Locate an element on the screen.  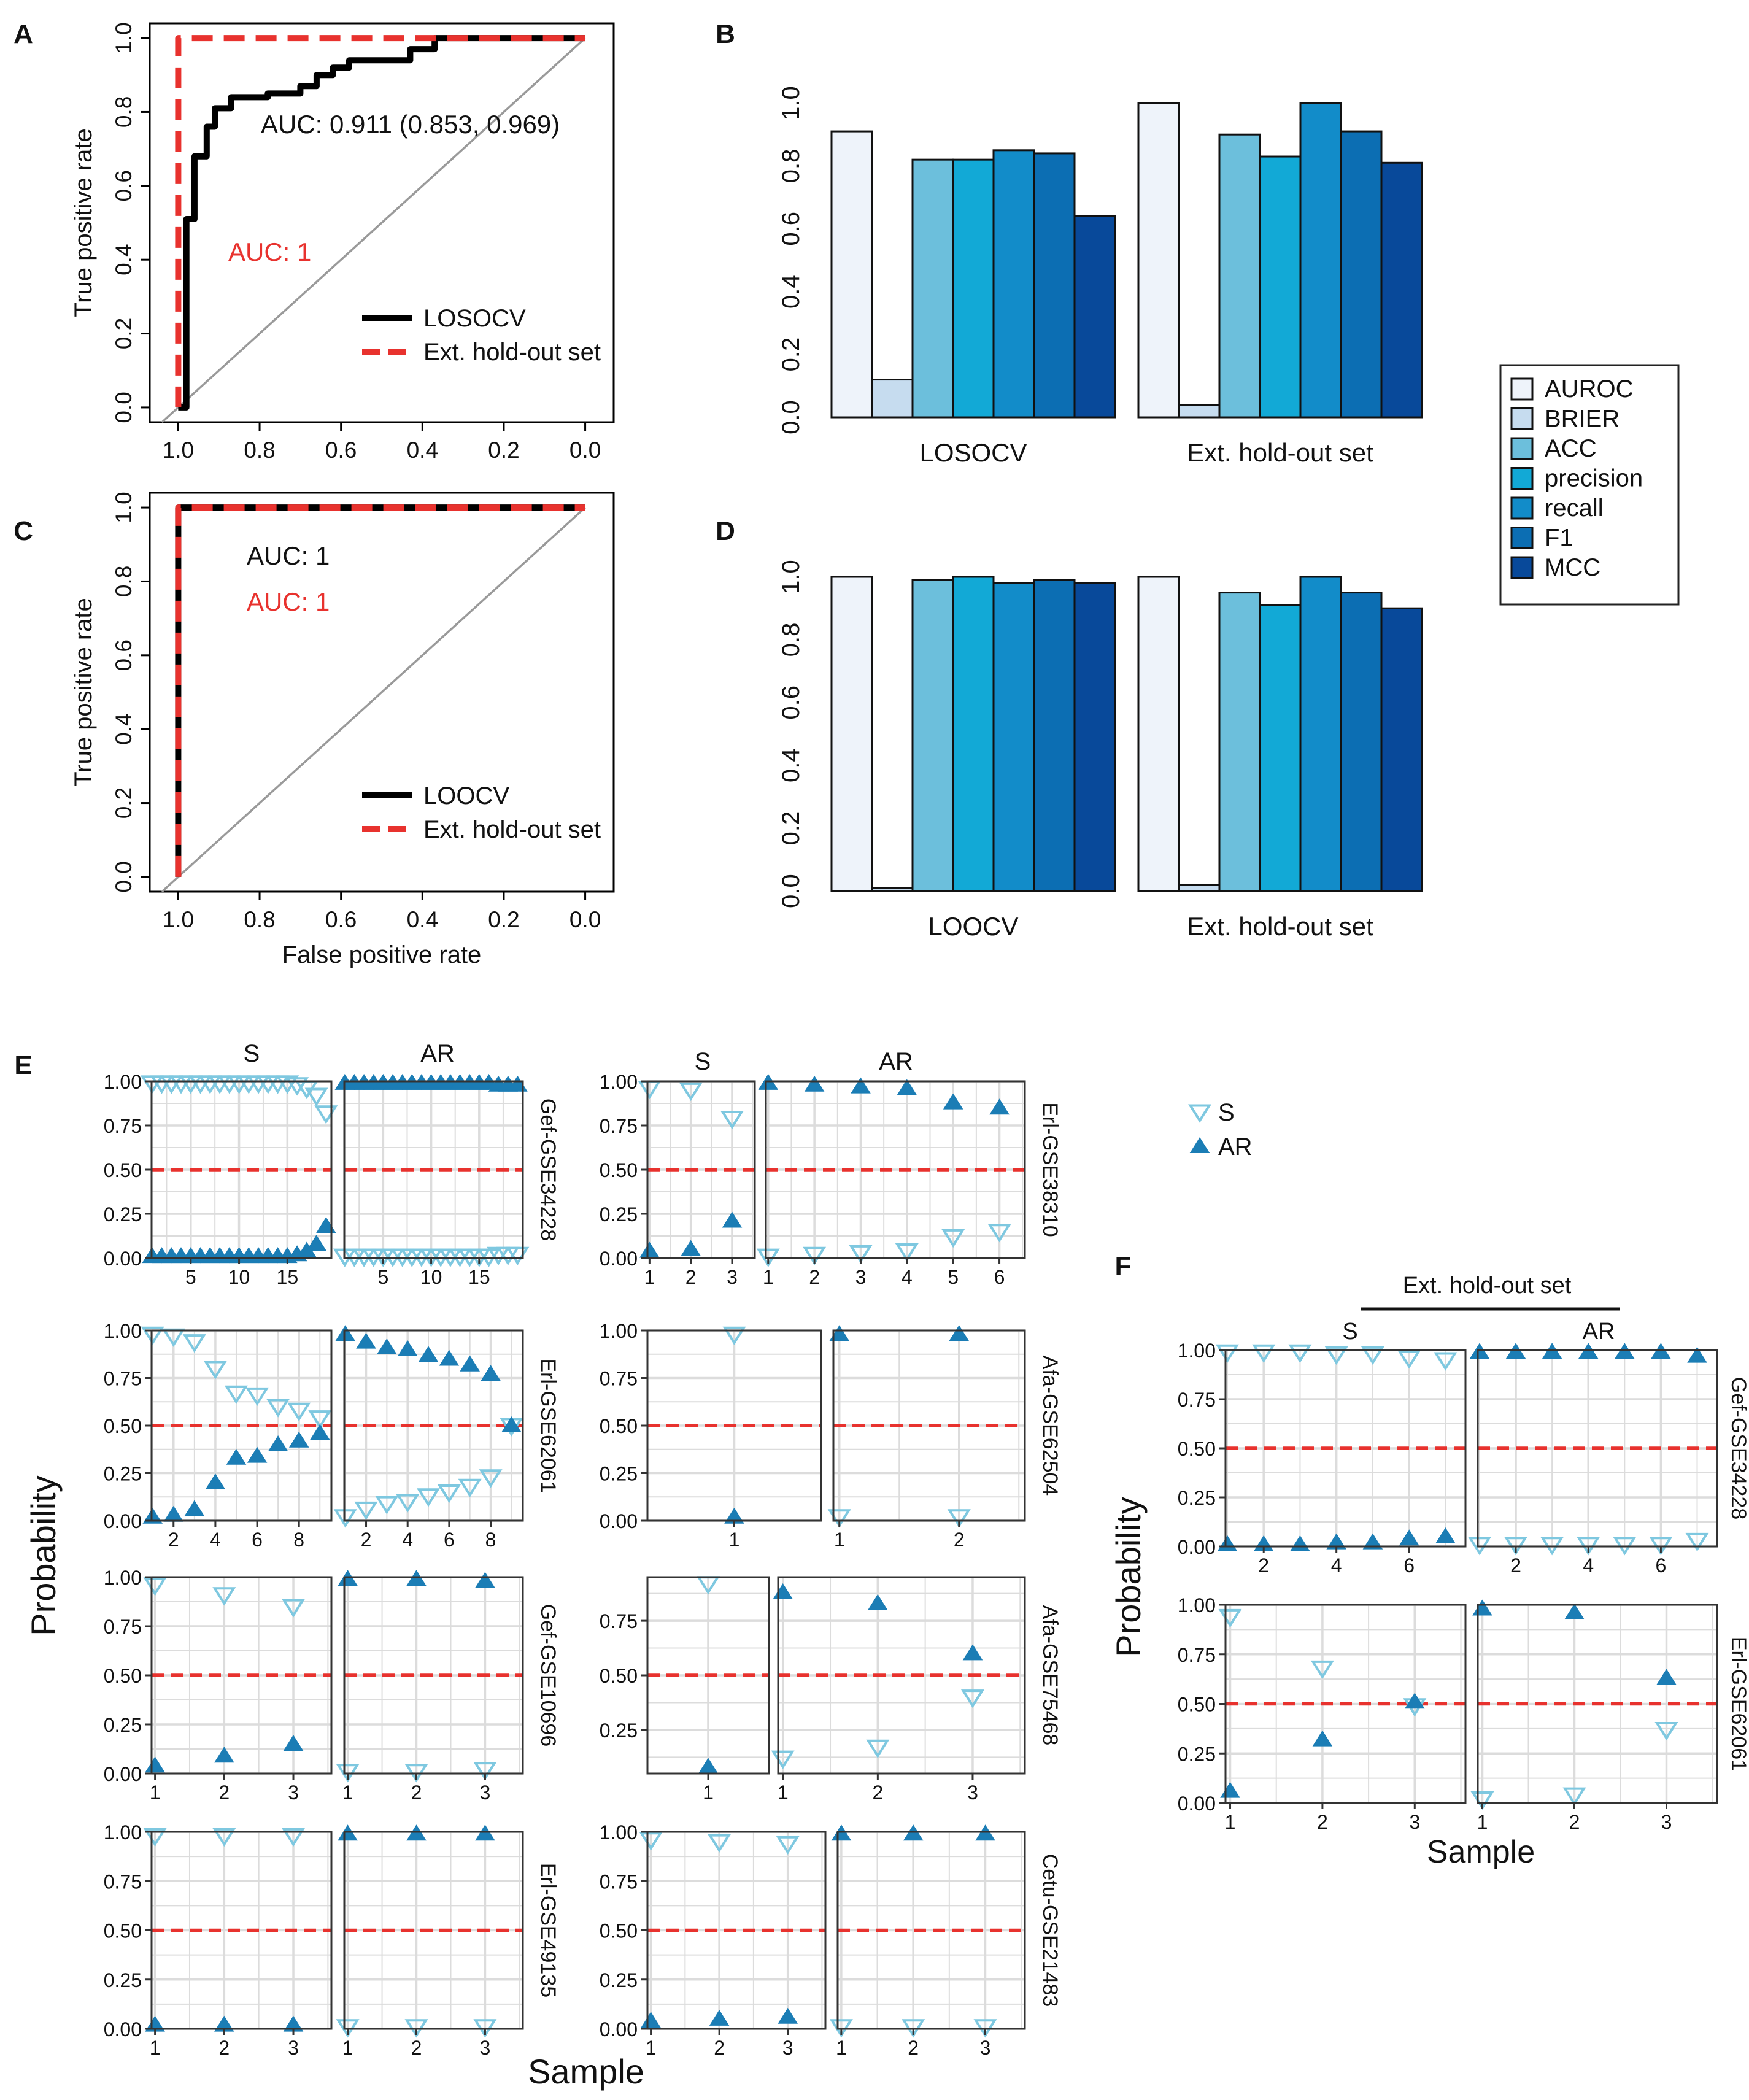
x-tick-label: 0.2 is located at coordinates (504, 919).